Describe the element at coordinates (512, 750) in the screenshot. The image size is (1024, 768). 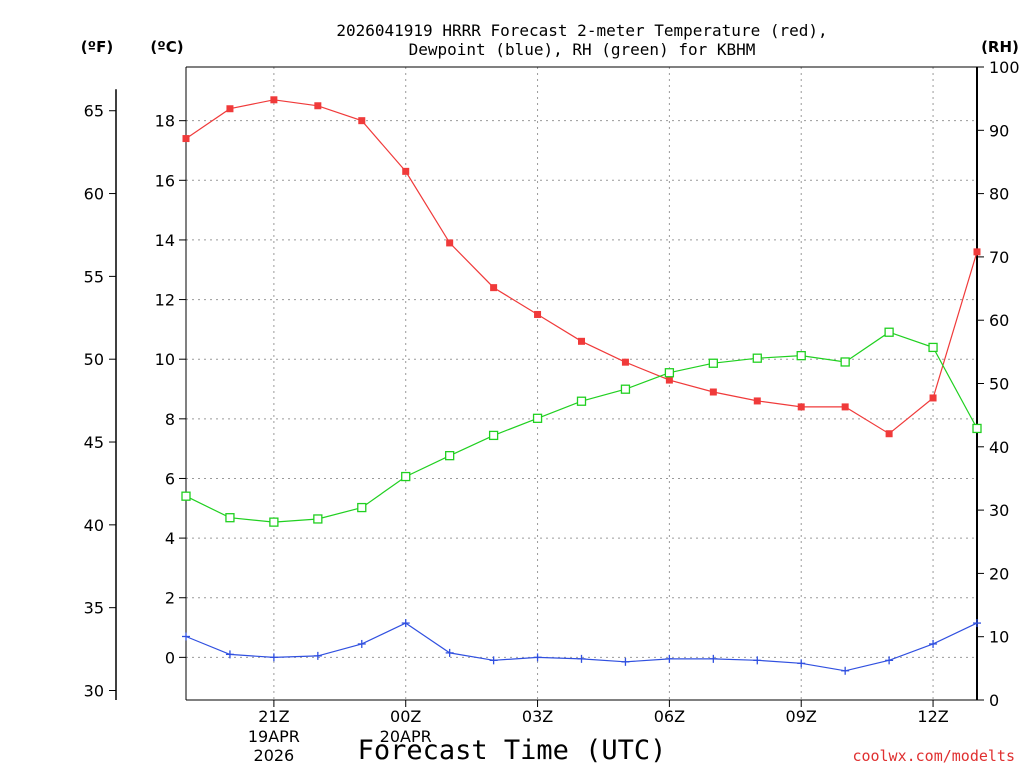
I see `x-axis-label: Forecast Time (UTC)` at that location.